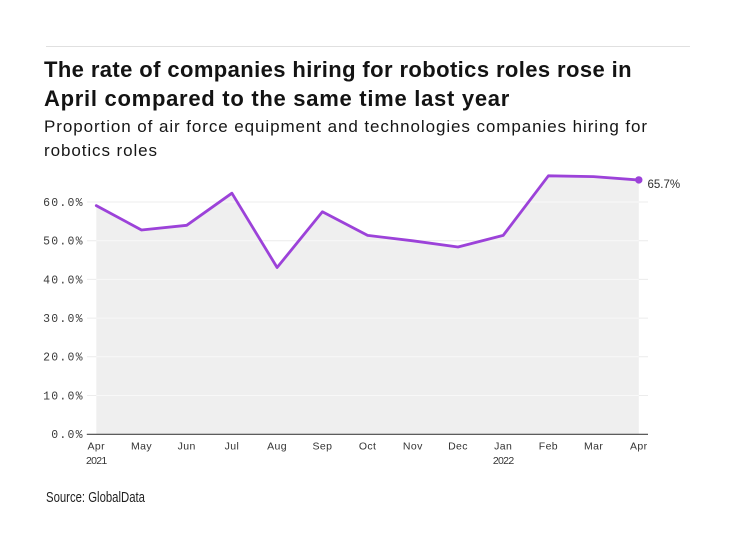 The height and width of the screenshot is (551, 735). What do you see at coordinates (63, 358) in the screenshot?
I see `svg-text: 20.0%` at bounding box center [63, 358].